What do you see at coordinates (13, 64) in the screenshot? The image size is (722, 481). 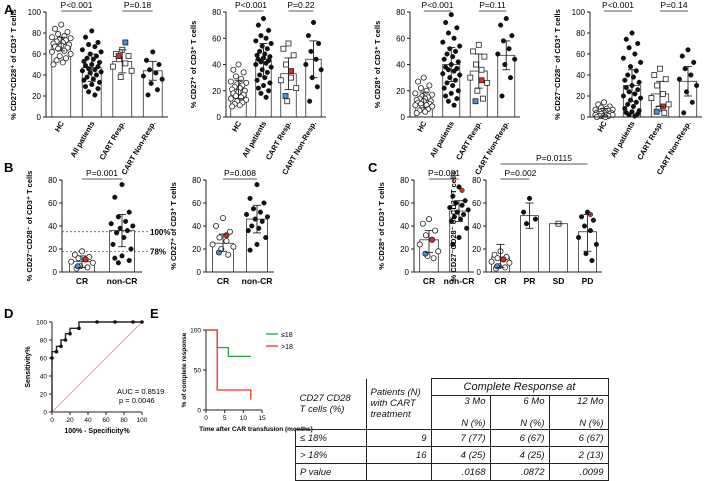 I see `chart-a1-ylabel: % CD27⁺CD28⁺ of CD3⁺ T cells` at bounding box center [13, 64].